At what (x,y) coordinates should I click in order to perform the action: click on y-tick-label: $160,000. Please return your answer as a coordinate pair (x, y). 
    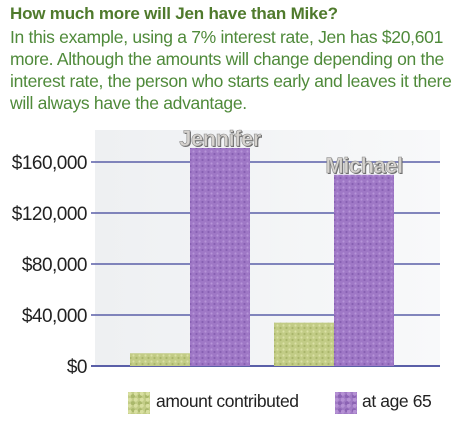
    Looking at the image, I should click on (49, 163).